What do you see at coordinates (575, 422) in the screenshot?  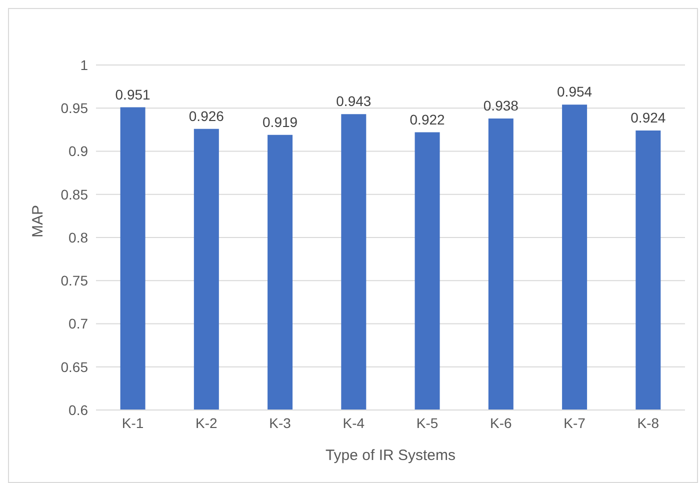 I see `x-tick-label: K-7` at bounding box center [575, 422].